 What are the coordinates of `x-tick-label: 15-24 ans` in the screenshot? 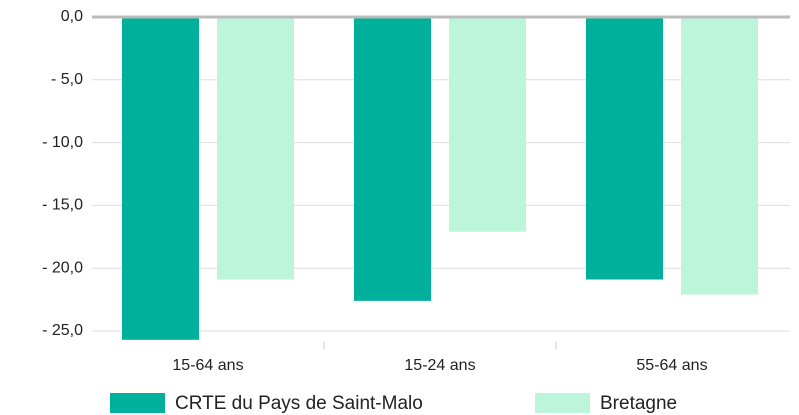 It's located at (439, 365).